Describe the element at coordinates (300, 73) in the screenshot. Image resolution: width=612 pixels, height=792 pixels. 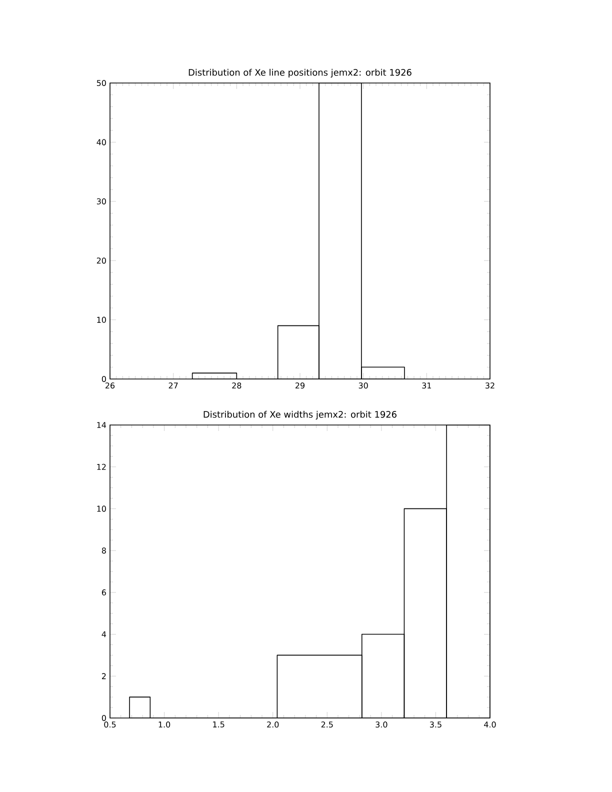
I see `chart-title: Distribution of Xe line positions jemx2: orbit 1926` at that location.